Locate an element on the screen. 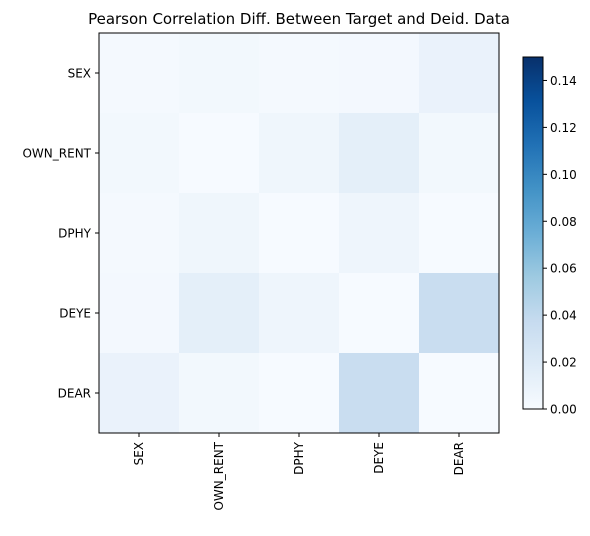 This screenshot has height=536, width=590. heatmap-cell-own_rent-dphy is located at coordinates (299, 153).